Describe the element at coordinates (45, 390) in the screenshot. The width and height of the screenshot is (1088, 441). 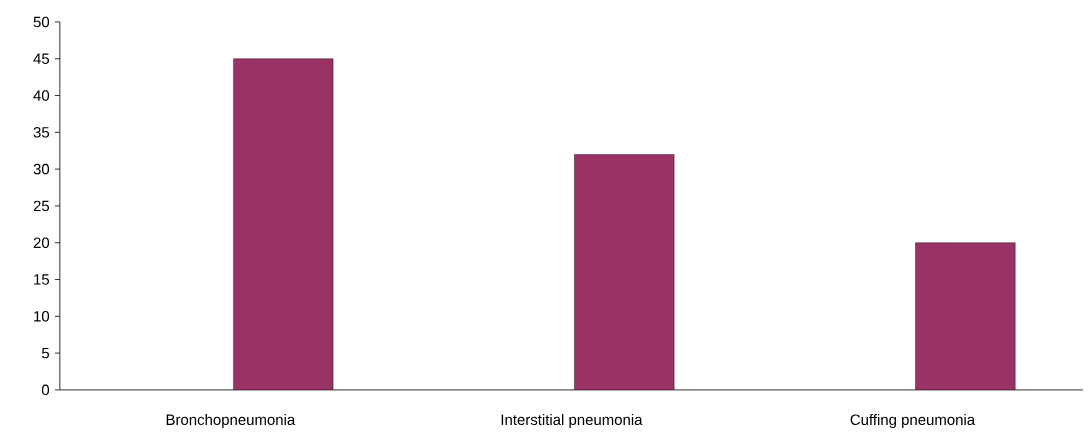
I see `y-tick-label: 0` at that location.